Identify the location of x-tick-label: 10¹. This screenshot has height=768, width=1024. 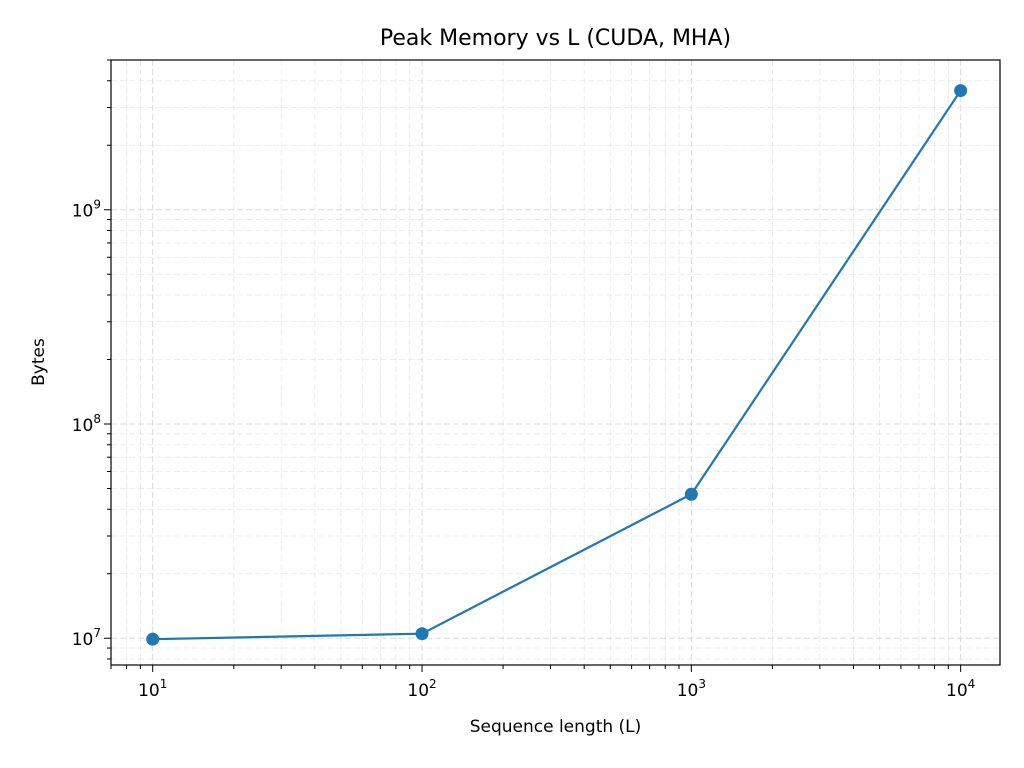
(152, 689).